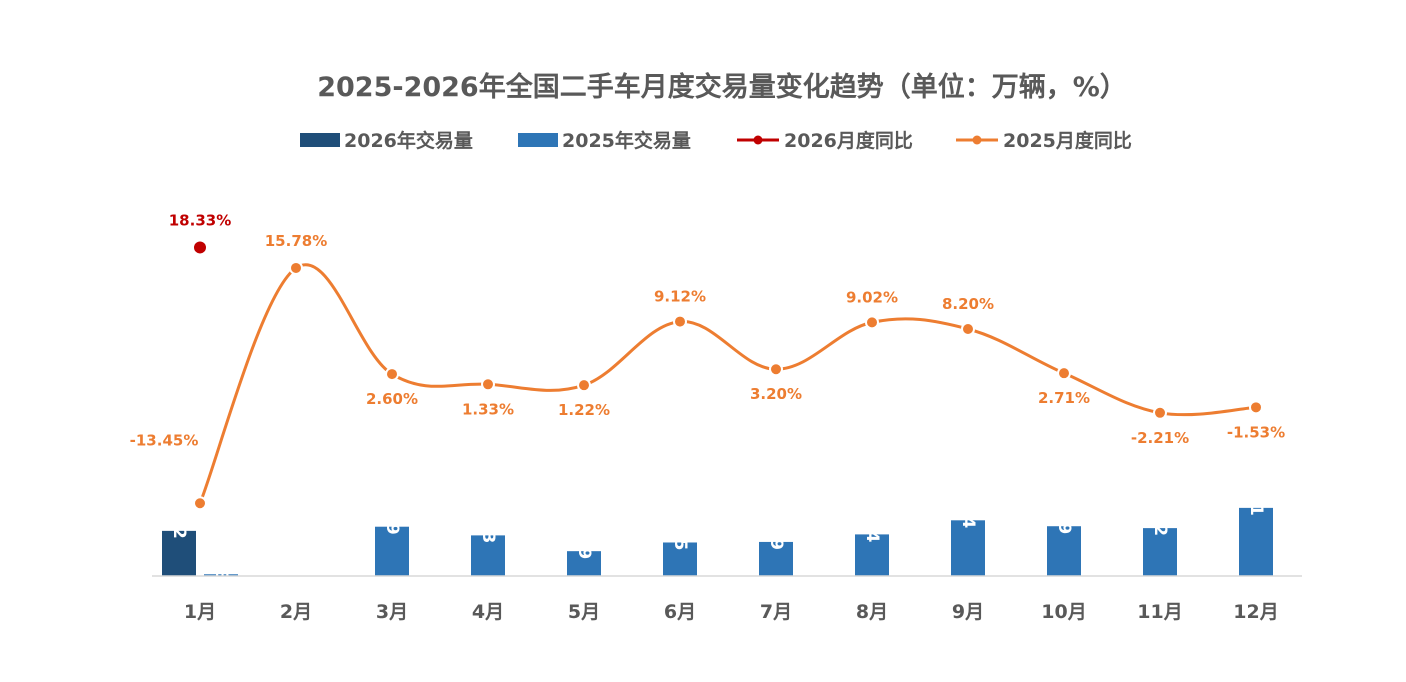 This screenshot has height=682, width=1406. I want to click on legend-label: 2026年交易量, so click(408, 140).